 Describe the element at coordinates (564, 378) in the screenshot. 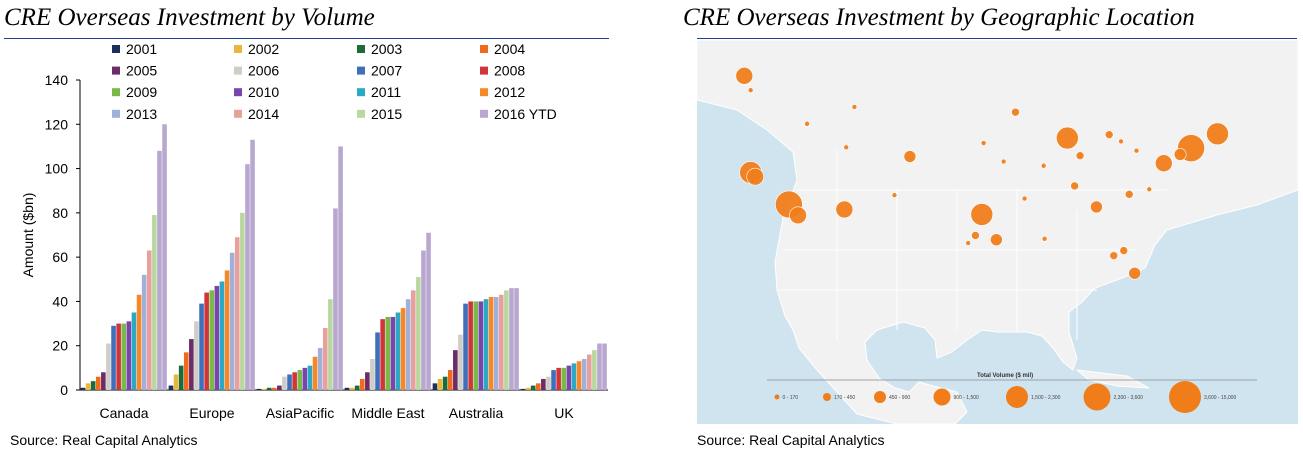

I see `bar-uk-2009` at that location.